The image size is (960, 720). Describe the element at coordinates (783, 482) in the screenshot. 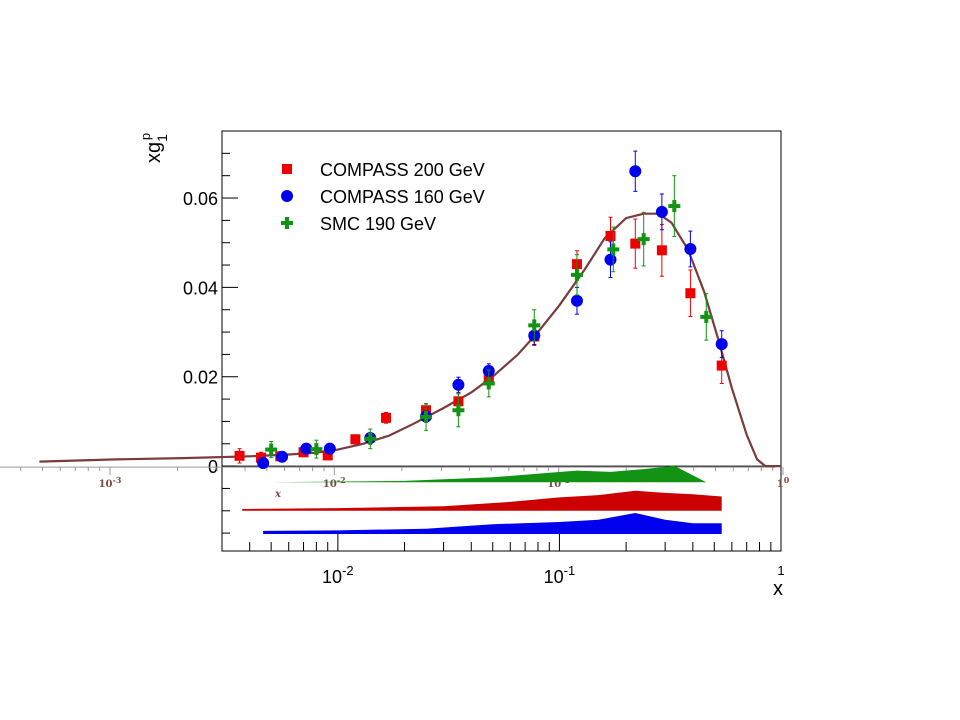

I see `overlay-tick-label: 10` at that location.